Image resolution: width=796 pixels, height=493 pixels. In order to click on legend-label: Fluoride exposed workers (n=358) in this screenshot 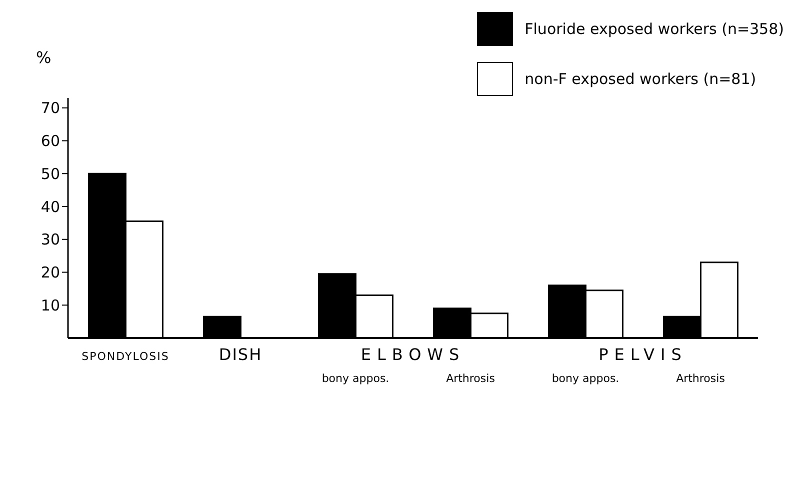, I will do `click(654, 29)`.